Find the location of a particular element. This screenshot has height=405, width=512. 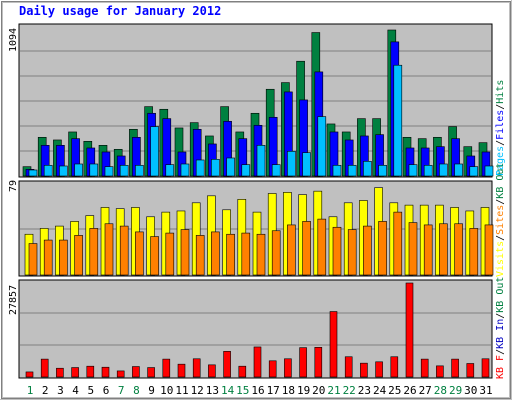

x-tick-label: 31 is located at coordinates (485, 390).